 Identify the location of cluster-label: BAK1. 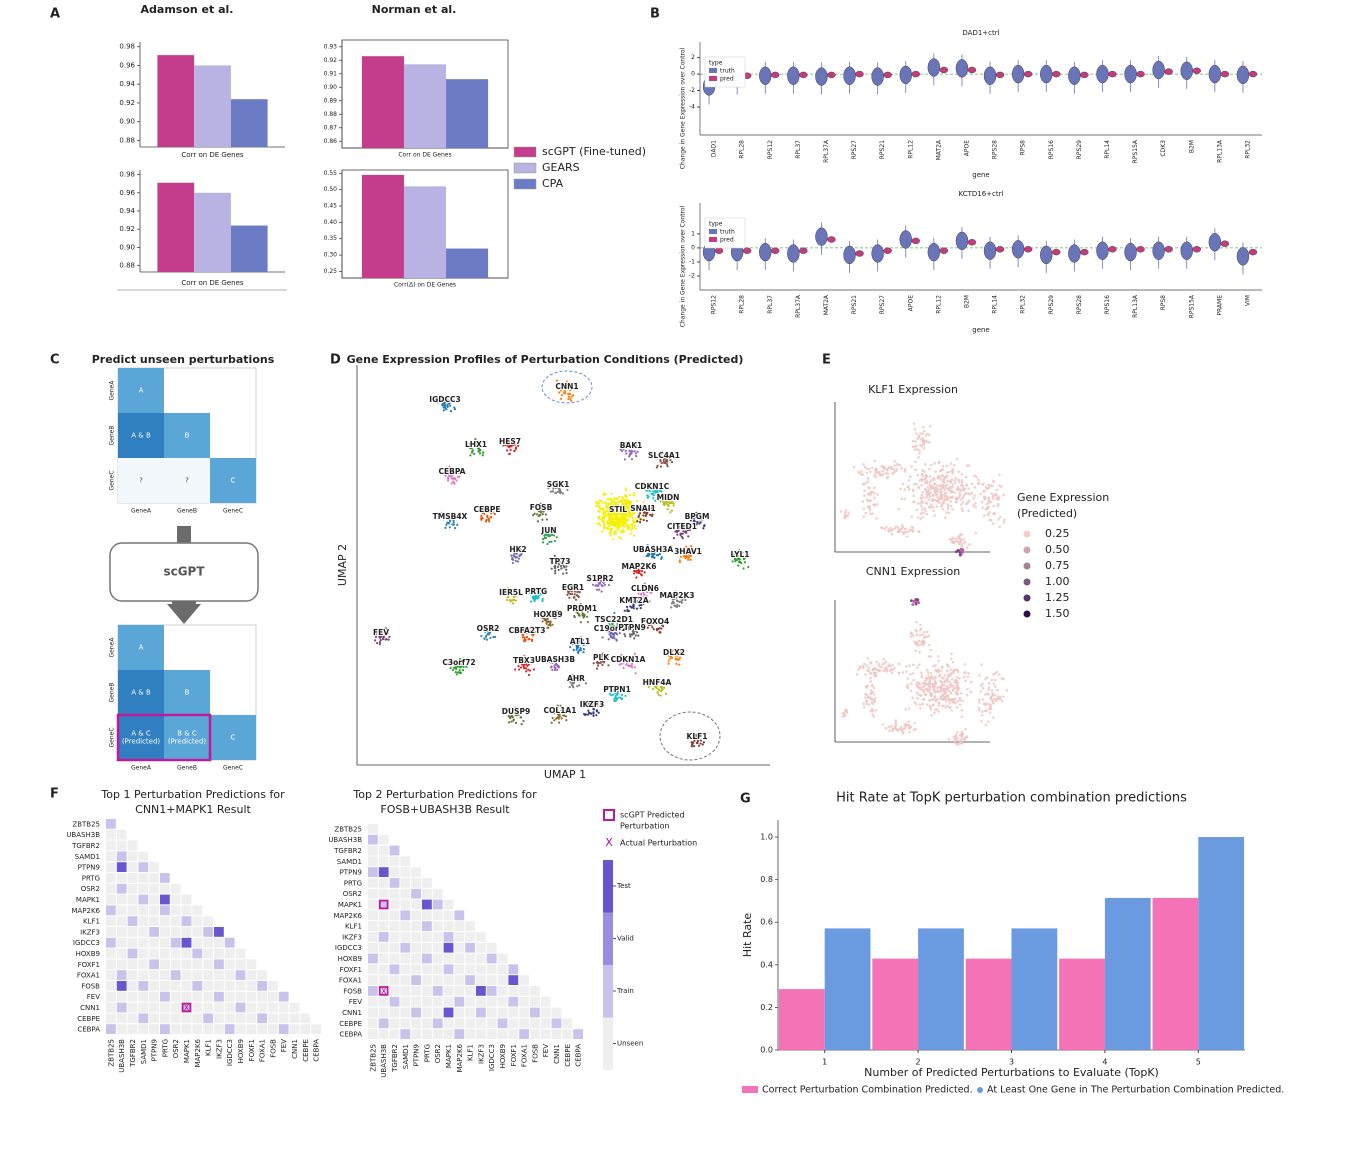
(631, 445).